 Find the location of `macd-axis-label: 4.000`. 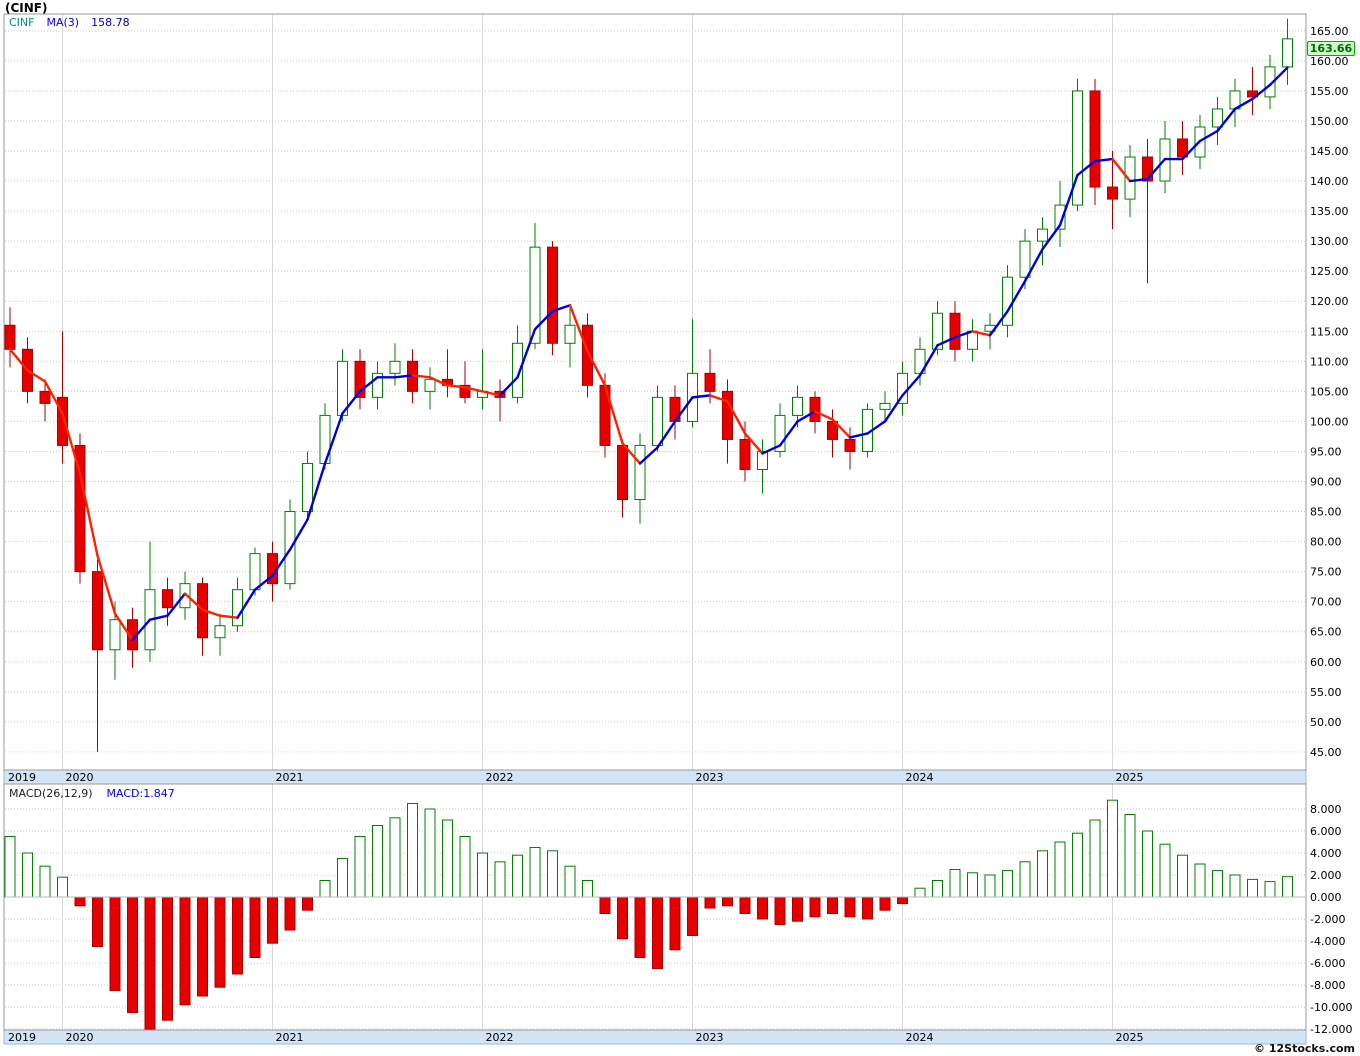

macd-axis-label: 4.000 is located at coordinates (1326, 853).